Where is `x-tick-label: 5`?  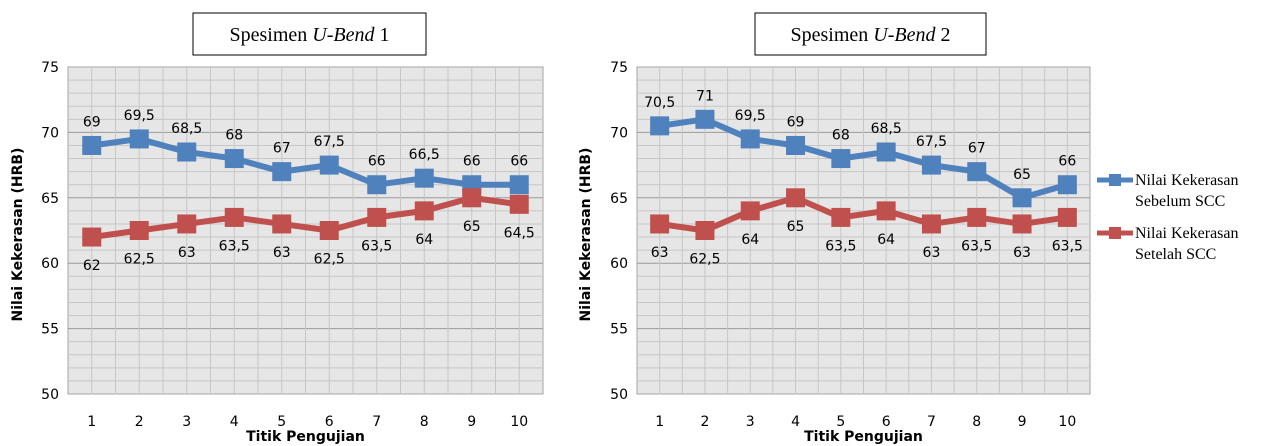
x-tick-label: 5 is located at coordinates (281, 422).